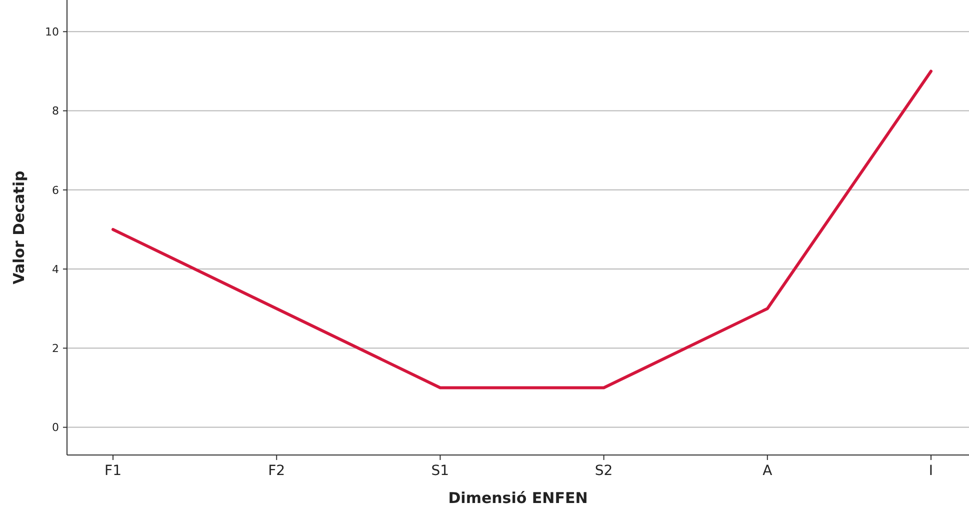  Describe the element at coordinates (55, 269) in the screenshot. I see `y-tick-label: 4` at that location.